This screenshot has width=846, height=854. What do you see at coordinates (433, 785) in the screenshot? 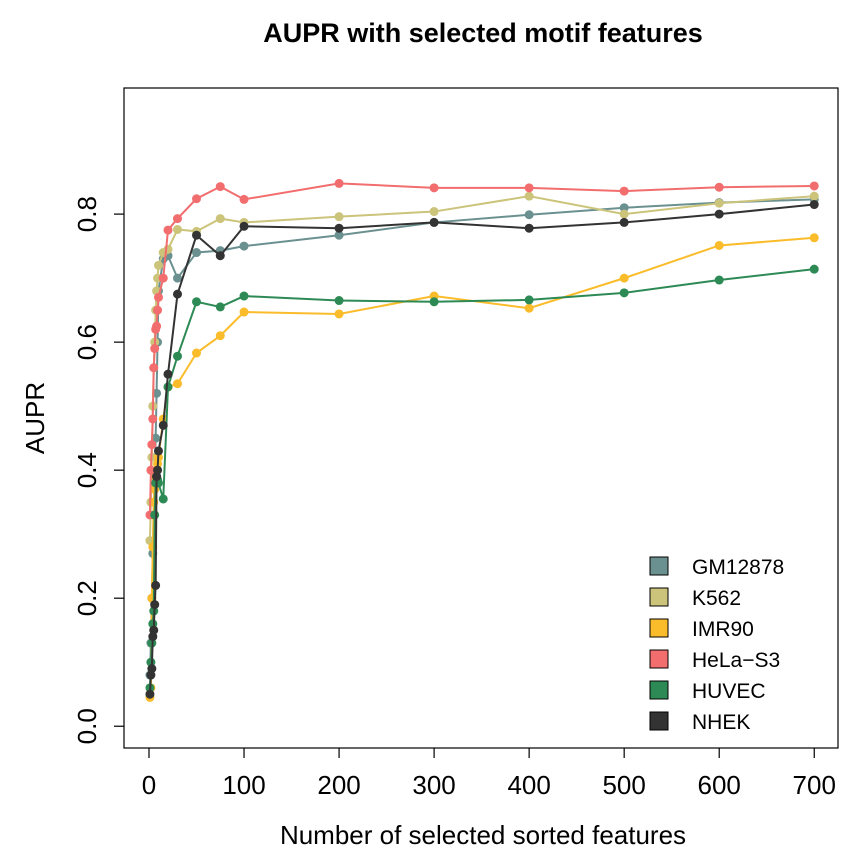
I see `x-tick-label: 300` at bounding box center [433, 785].